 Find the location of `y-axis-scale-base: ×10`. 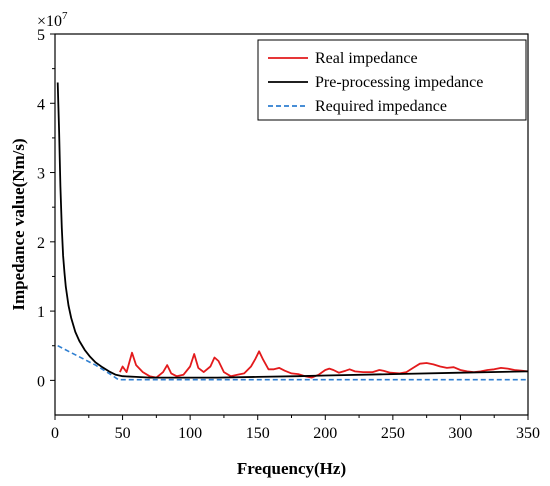

y-axis-scale-base: ×10 is located at coordinates (49, 21).